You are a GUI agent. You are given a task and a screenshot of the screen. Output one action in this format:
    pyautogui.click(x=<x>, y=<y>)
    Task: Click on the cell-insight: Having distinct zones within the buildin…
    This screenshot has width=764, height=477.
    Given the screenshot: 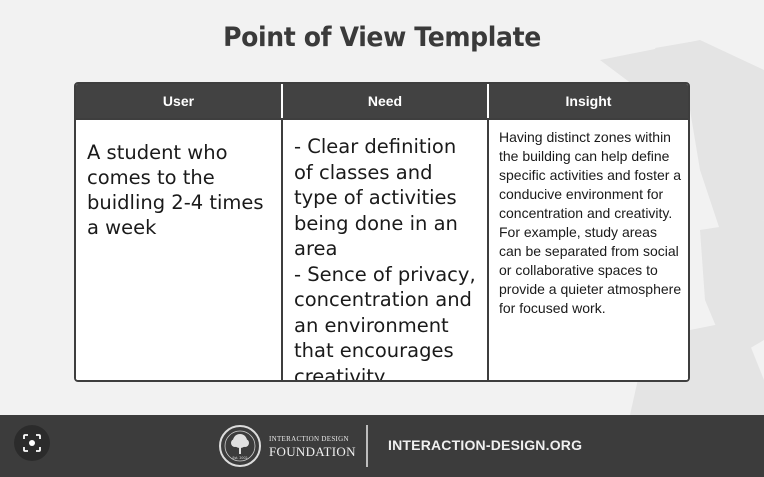 What is the action you would take?
    pyautogui.click(x=587, y=249)
    